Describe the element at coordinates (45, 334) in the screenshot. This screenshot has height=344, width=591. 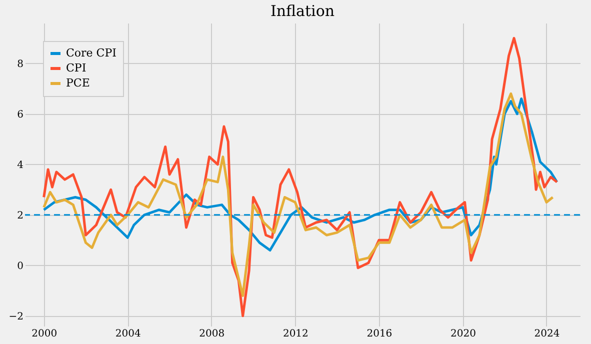
I see `x-tick-label: 2000` at that location.